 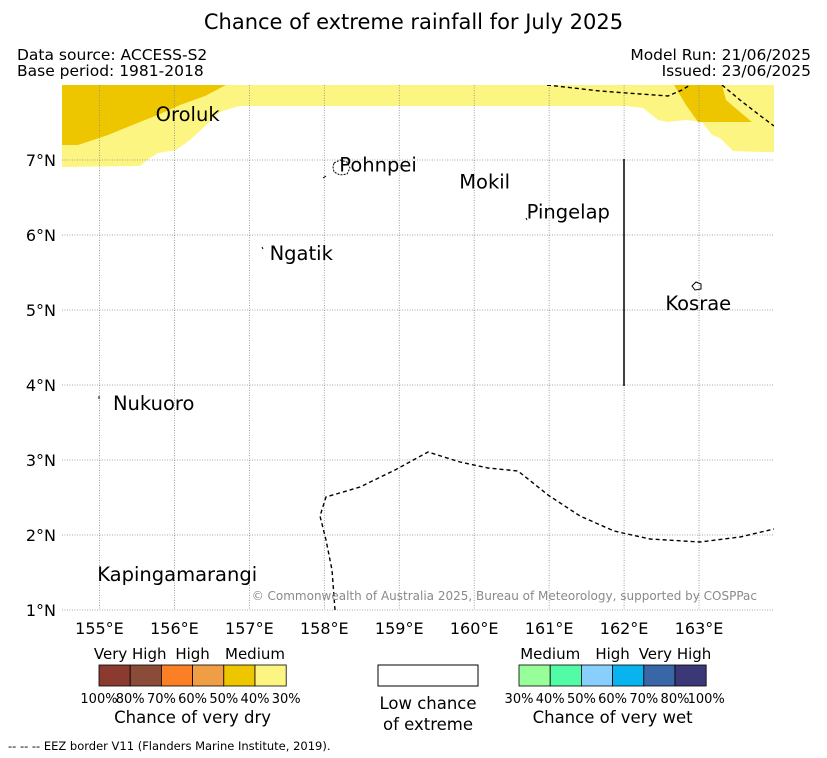 I want to click on lat-tick-label-2: 3°N, so click(x=41, y=460).